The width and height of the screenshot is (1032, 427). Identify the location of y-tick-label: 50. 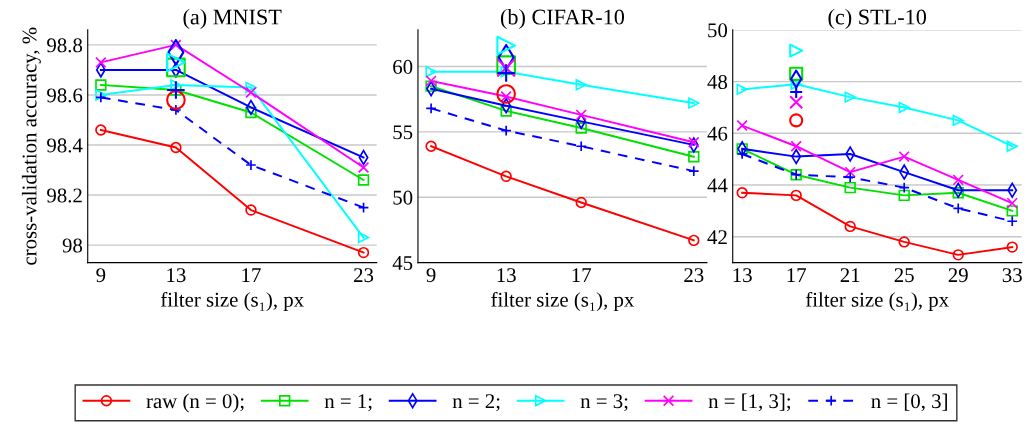
(403, 197).